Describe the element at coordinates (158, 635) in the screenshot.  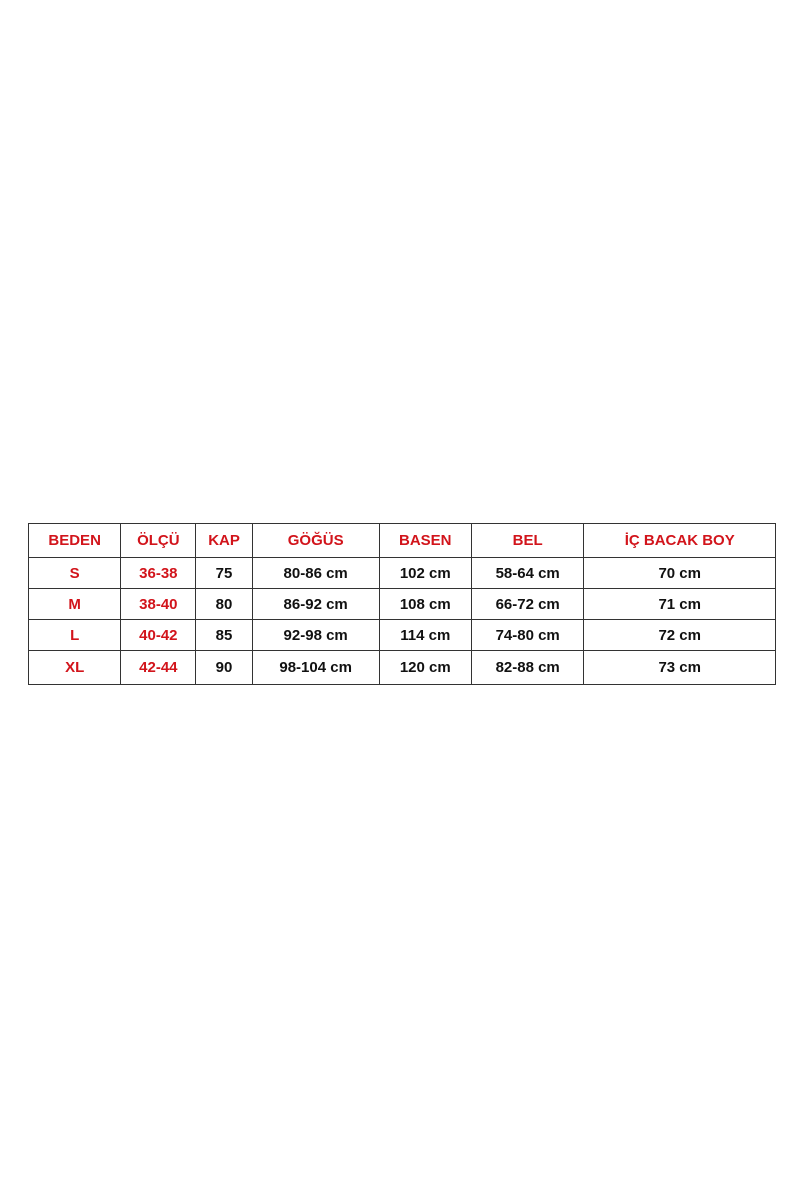
I see `table-cell: 40-42` at that location.